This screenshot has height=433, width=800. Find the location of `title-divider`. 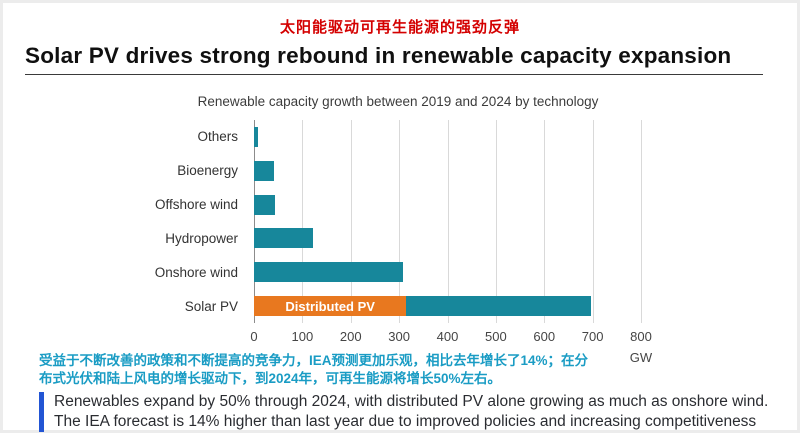

title-divider is located at coordinates (394, 74).